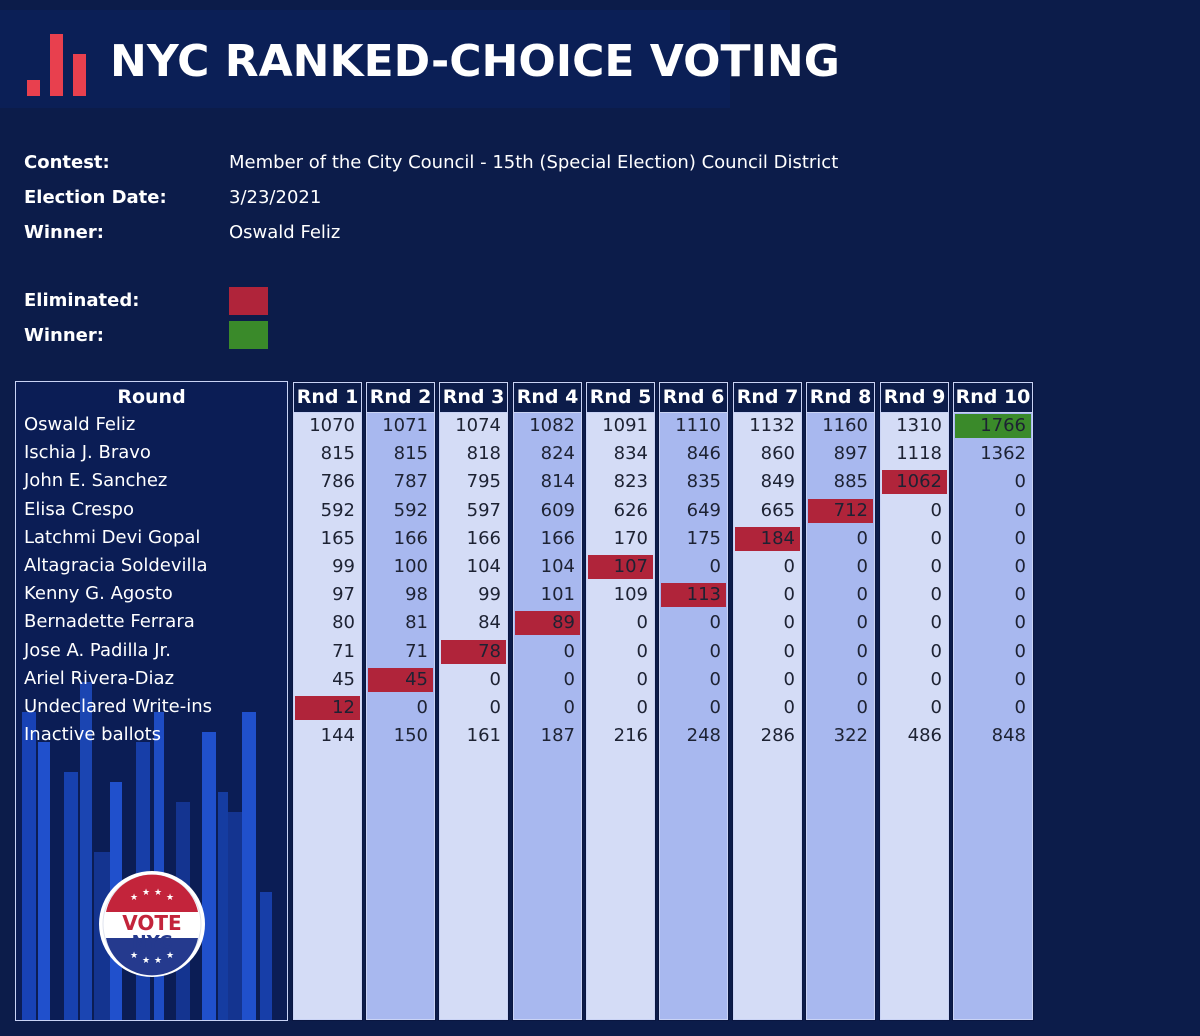 Image resolution: width=1200 pixels, height=1036 pixels. What do you see at coordinates (343, 595) in the screenshot?
I see `vote-count-cell: 97` at bounding box center [343, 595].